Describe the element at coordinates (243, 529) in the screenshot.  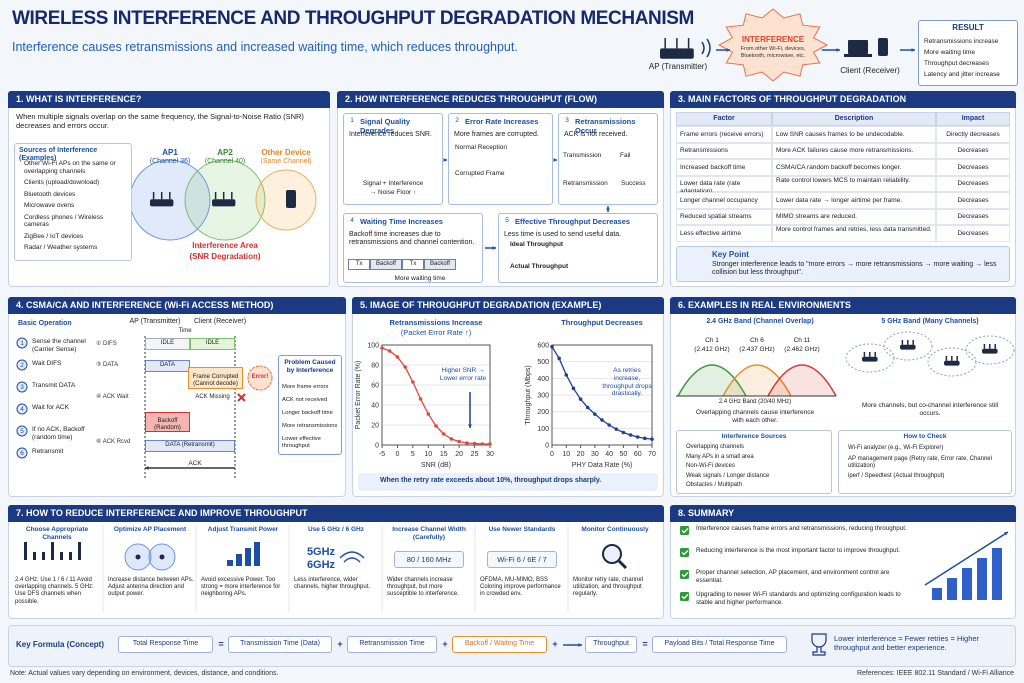
I see `tip-title: Adjust Transmit Power` at that location.